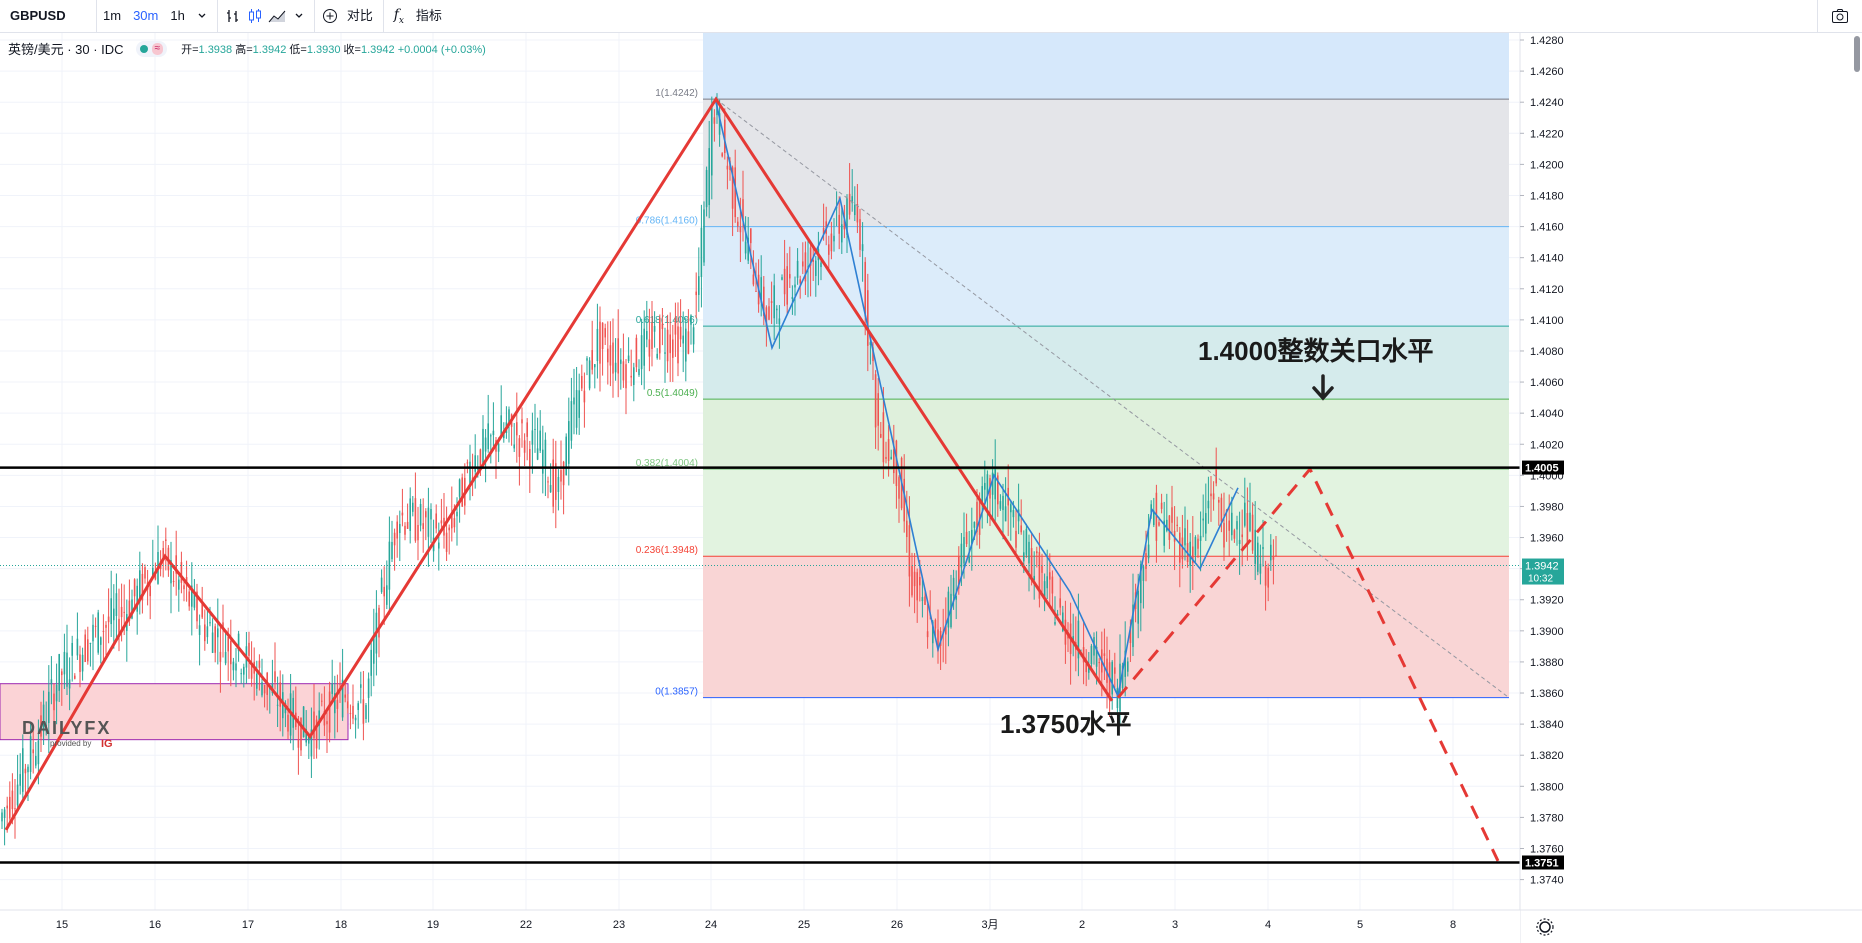  I want to click on settings-gear-icon, so click(1545, 927).